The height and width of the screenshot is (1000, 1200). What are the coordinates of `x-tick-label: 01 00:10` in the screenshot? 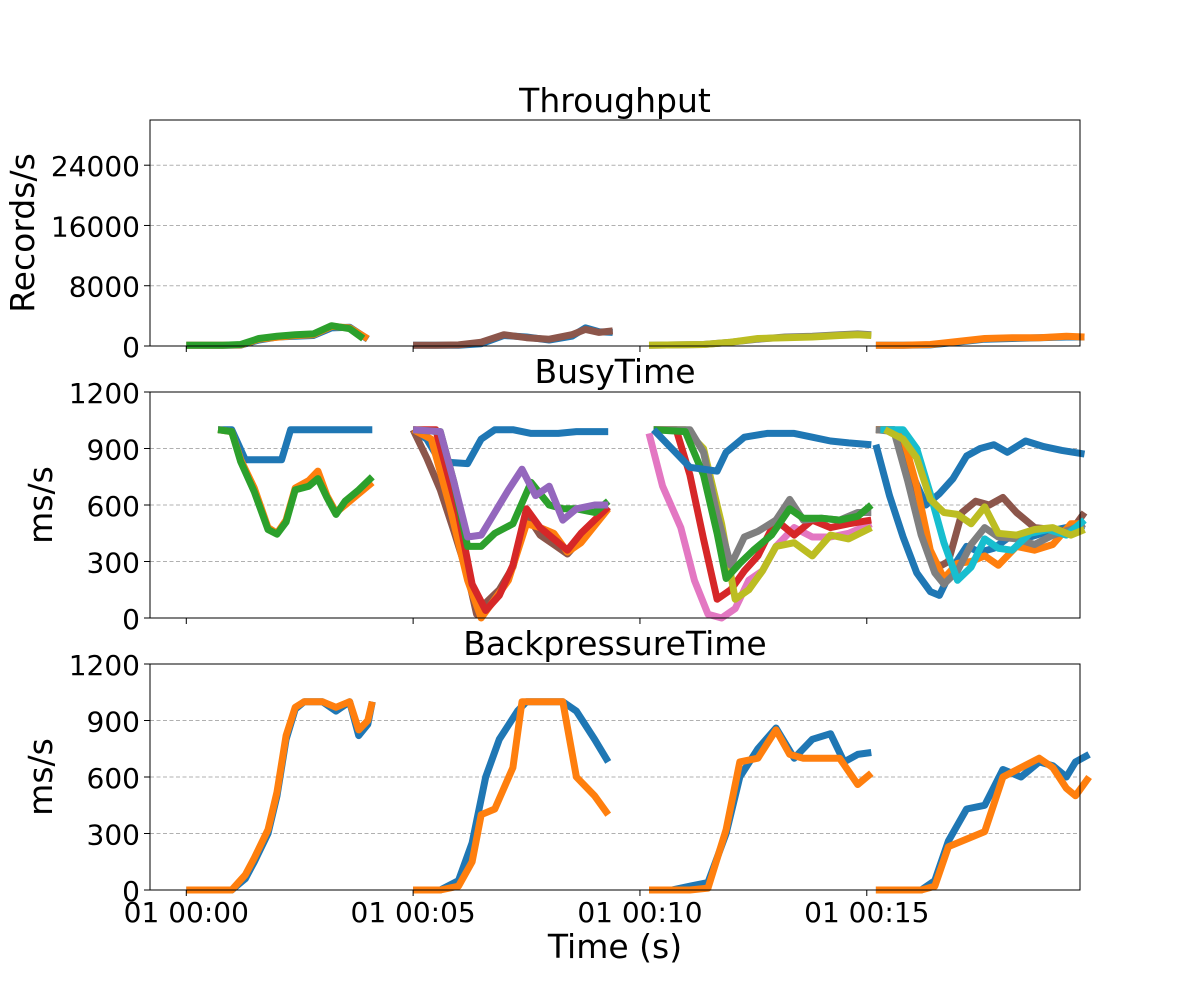 It's located at (639, 912).